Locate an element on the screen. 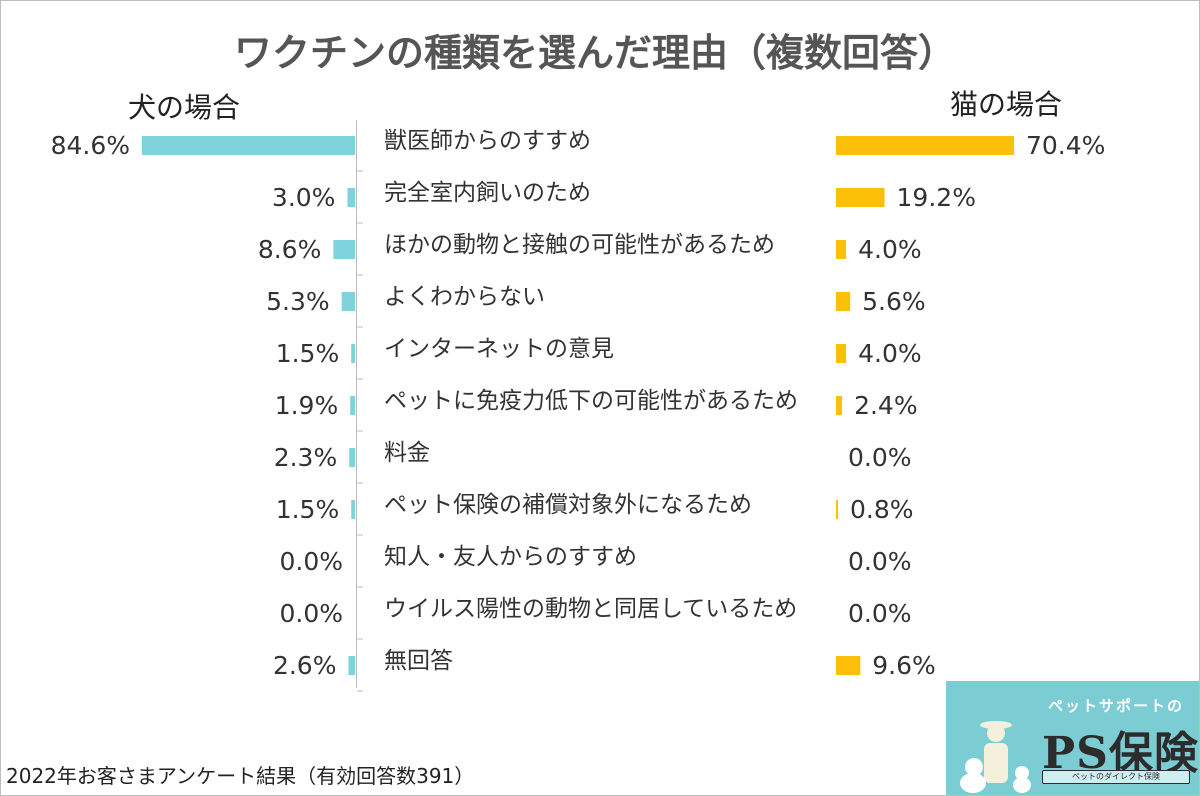 The width and height of the screenshot is (1200, 796). dog-value-label: 8.6% is located at coordinates (290, 249).